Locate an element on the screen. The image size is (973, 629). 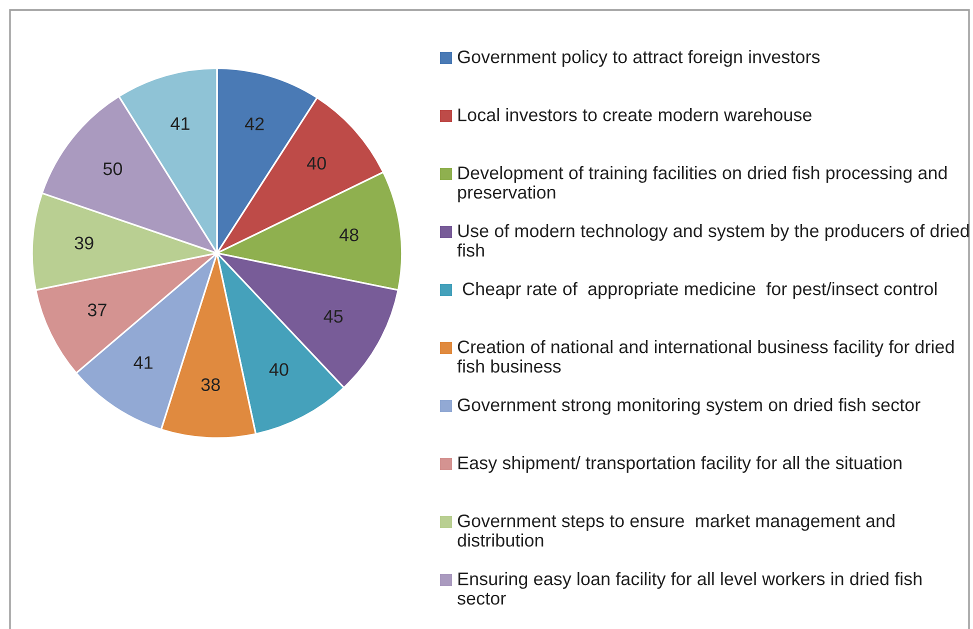
legend-label: Easy shipment/ transportation facility for all the situation is located at coordinates (680, 464).